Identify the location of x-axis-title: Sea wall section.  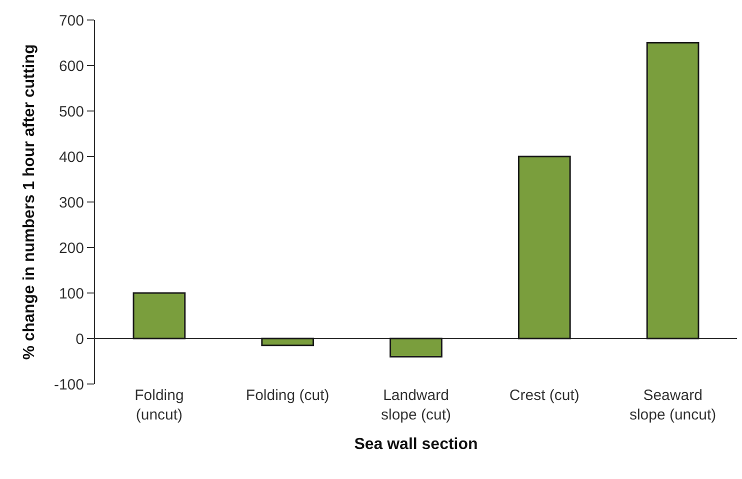
(416, 445).